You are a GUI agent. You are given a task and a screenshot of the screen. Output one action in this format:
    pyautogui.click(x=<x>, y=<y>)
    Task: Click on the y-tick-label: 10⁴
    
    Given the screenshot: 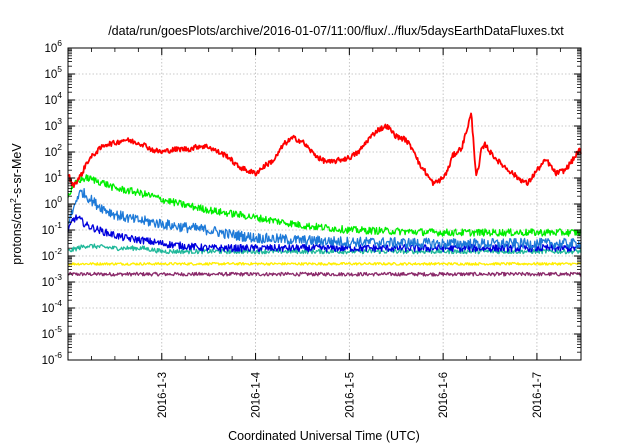 What is the action you would take?
    pyautogui.click(x=53, y=98)
    